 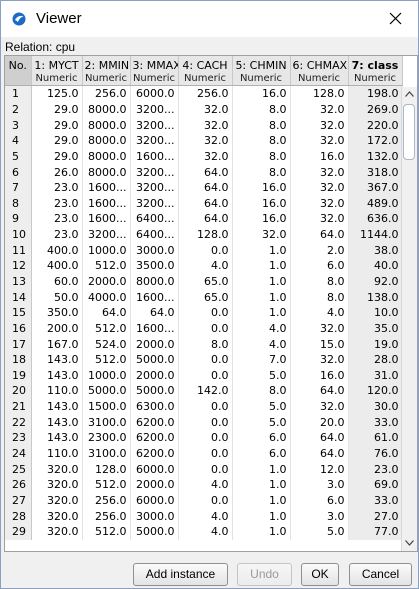 I want to click on cell-chmax: 6.0, so click(x=319, y=500).